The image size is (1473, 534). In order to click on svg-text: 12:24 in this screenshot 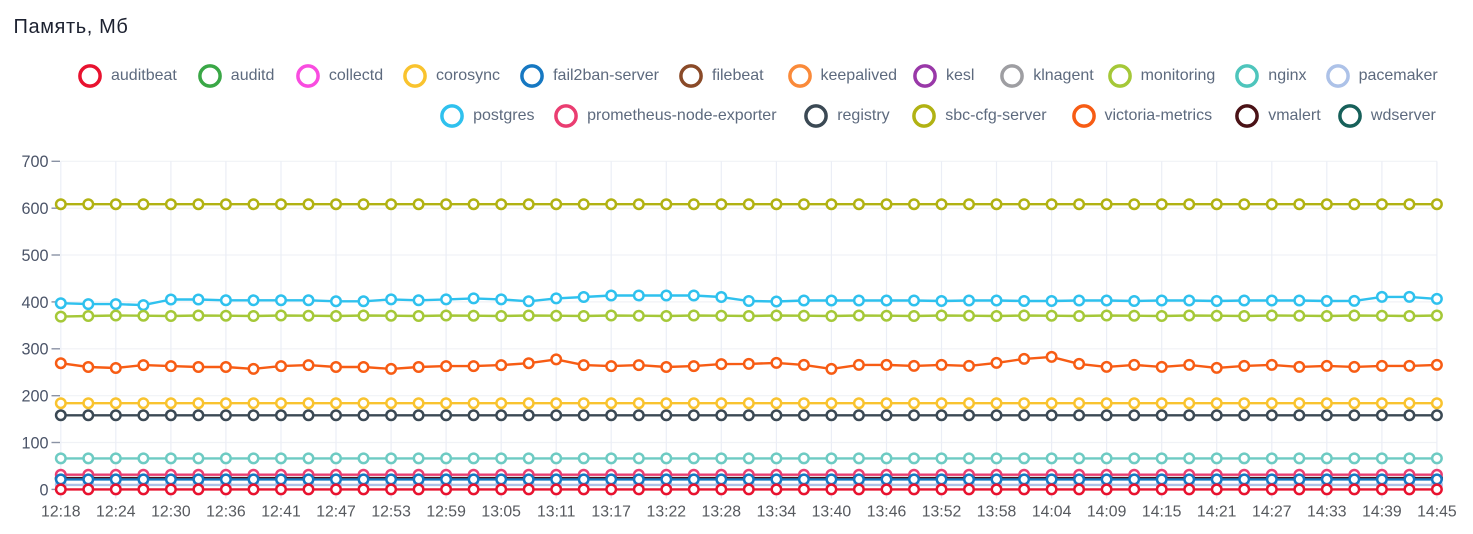, I will do `click(116, 512)`.